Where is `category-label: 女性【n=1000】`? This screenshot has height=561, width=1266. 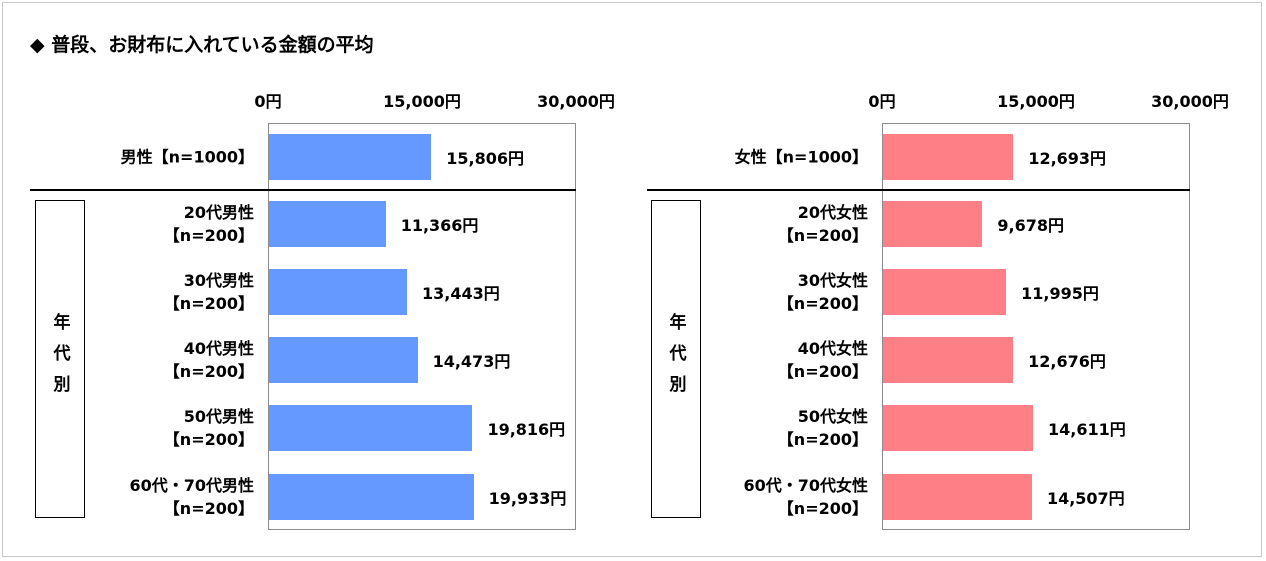 category-label: 女性【n=1000】 is located at coordinates (801, 157).